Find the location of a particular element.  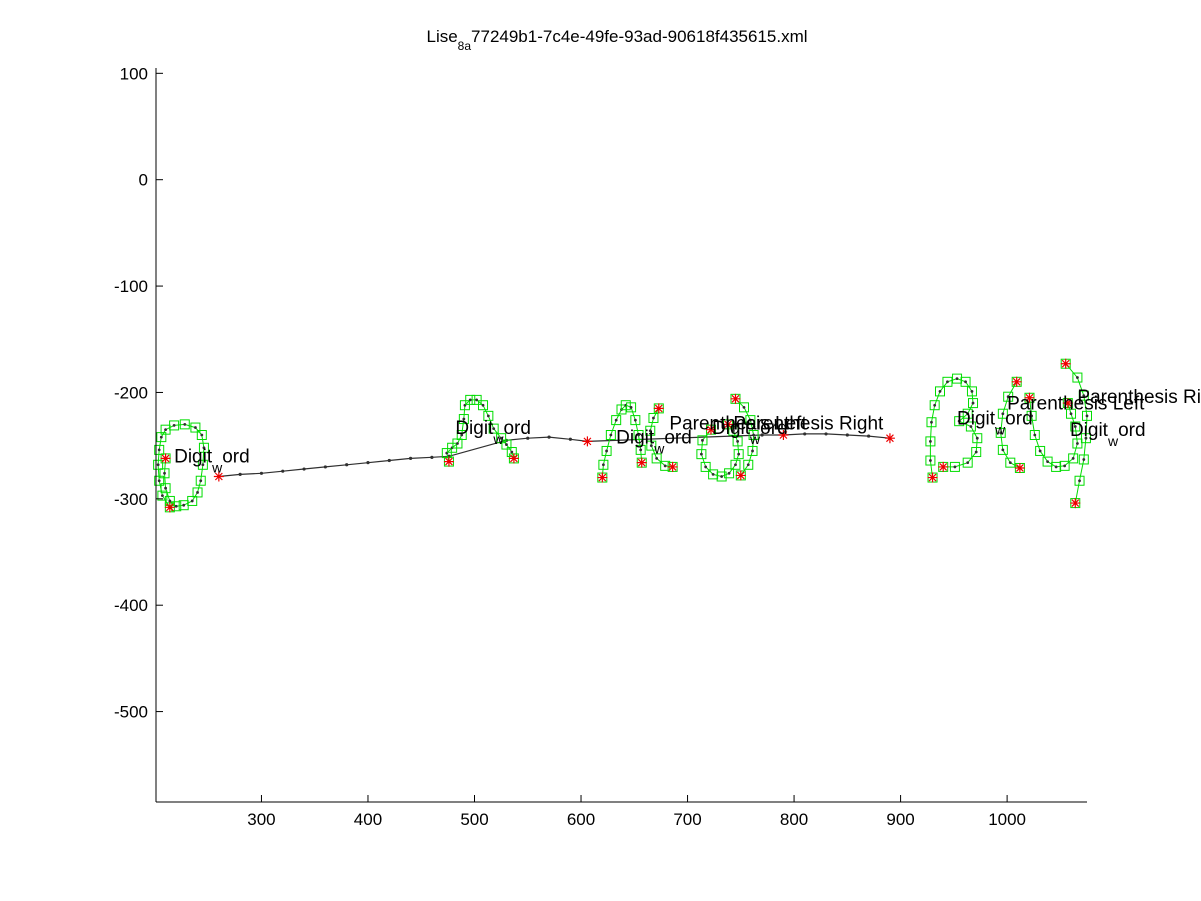

x-tick-label-800: 800 is located at coordinates (794, 819).